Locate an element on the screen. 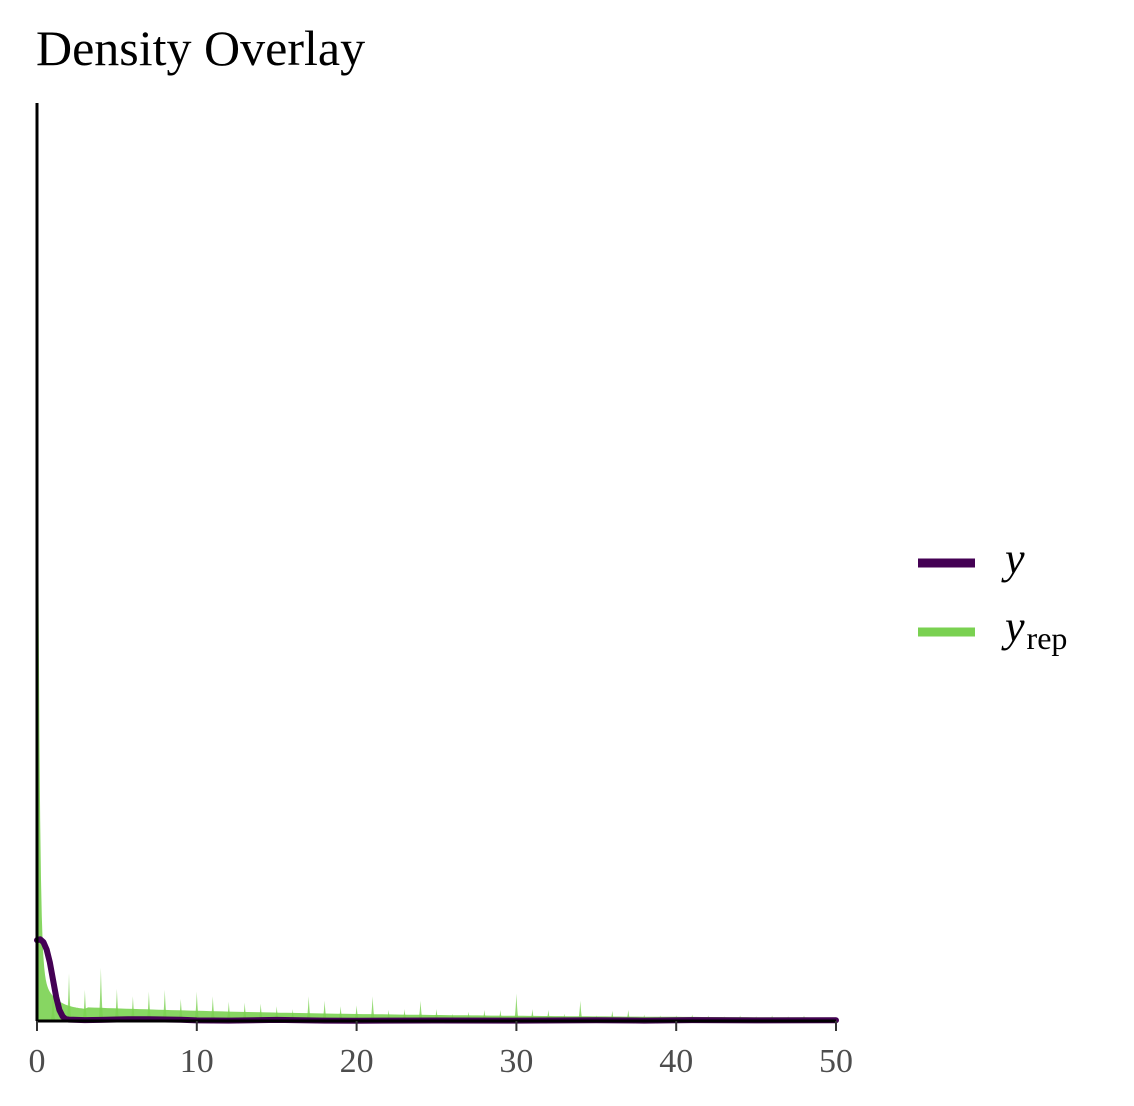 This screenshot has height=1106, width=1134. legend-label-yrep-subscript: rep is located at coordinates (1047, 638).